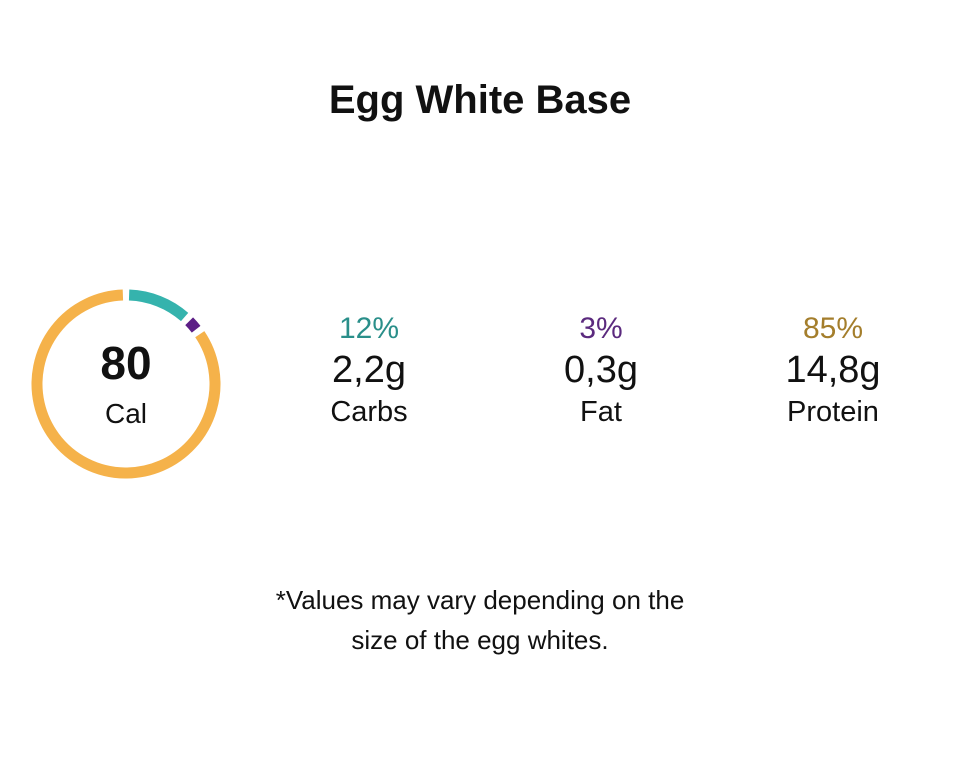  I want to click on disclaimer-line-2: size of the egg whites., so click(480, 640).